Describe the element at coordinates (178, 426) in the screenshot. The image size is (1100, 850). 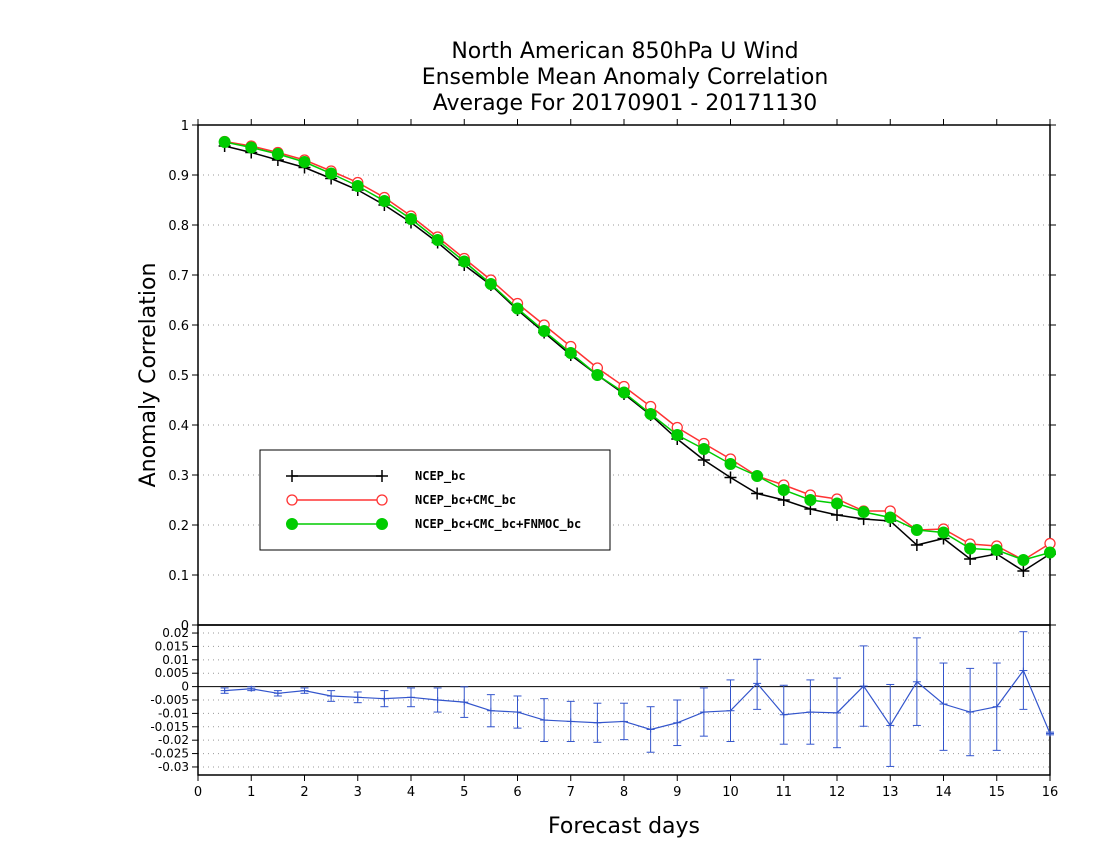
I see `top-y-tick-label: 0.4` at that location.